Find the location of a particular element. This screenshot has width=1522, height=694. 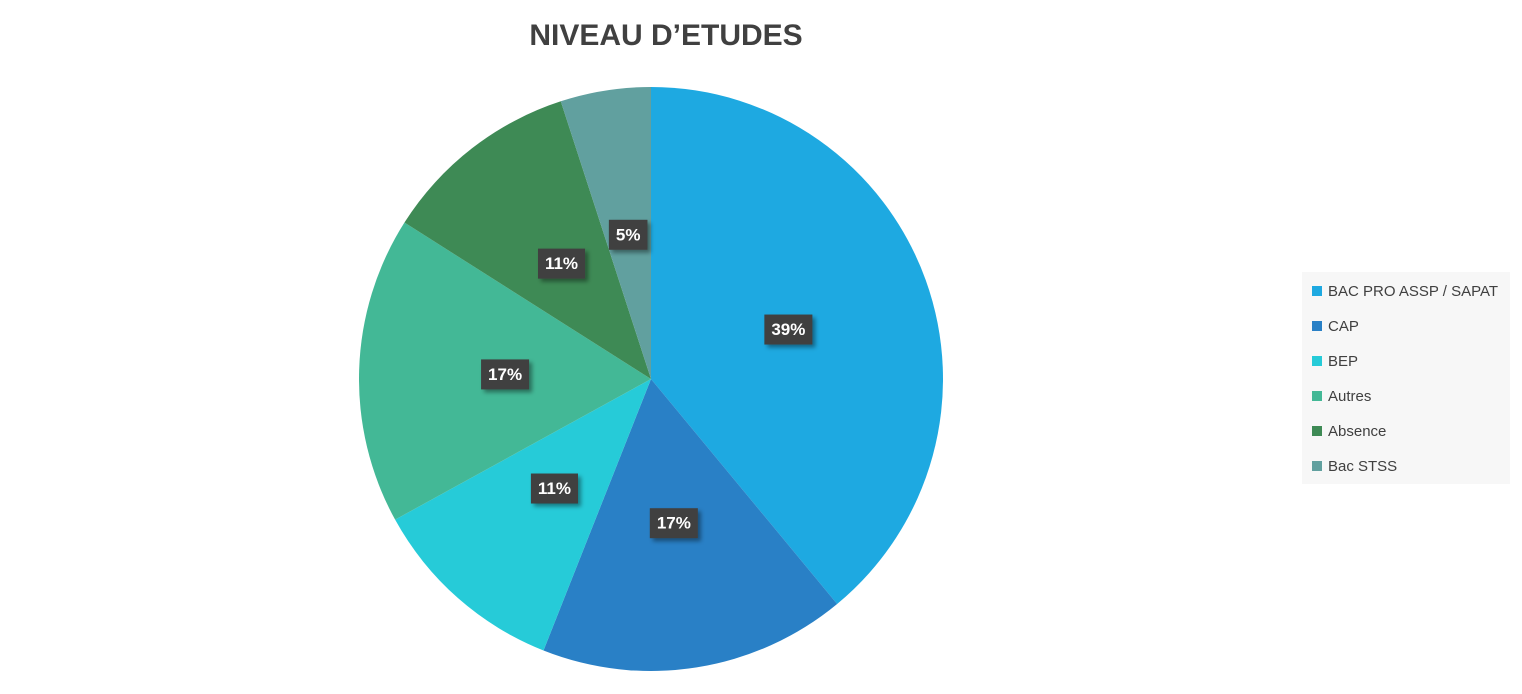

legend-text: BEP is located at coordinates (1343, 361).